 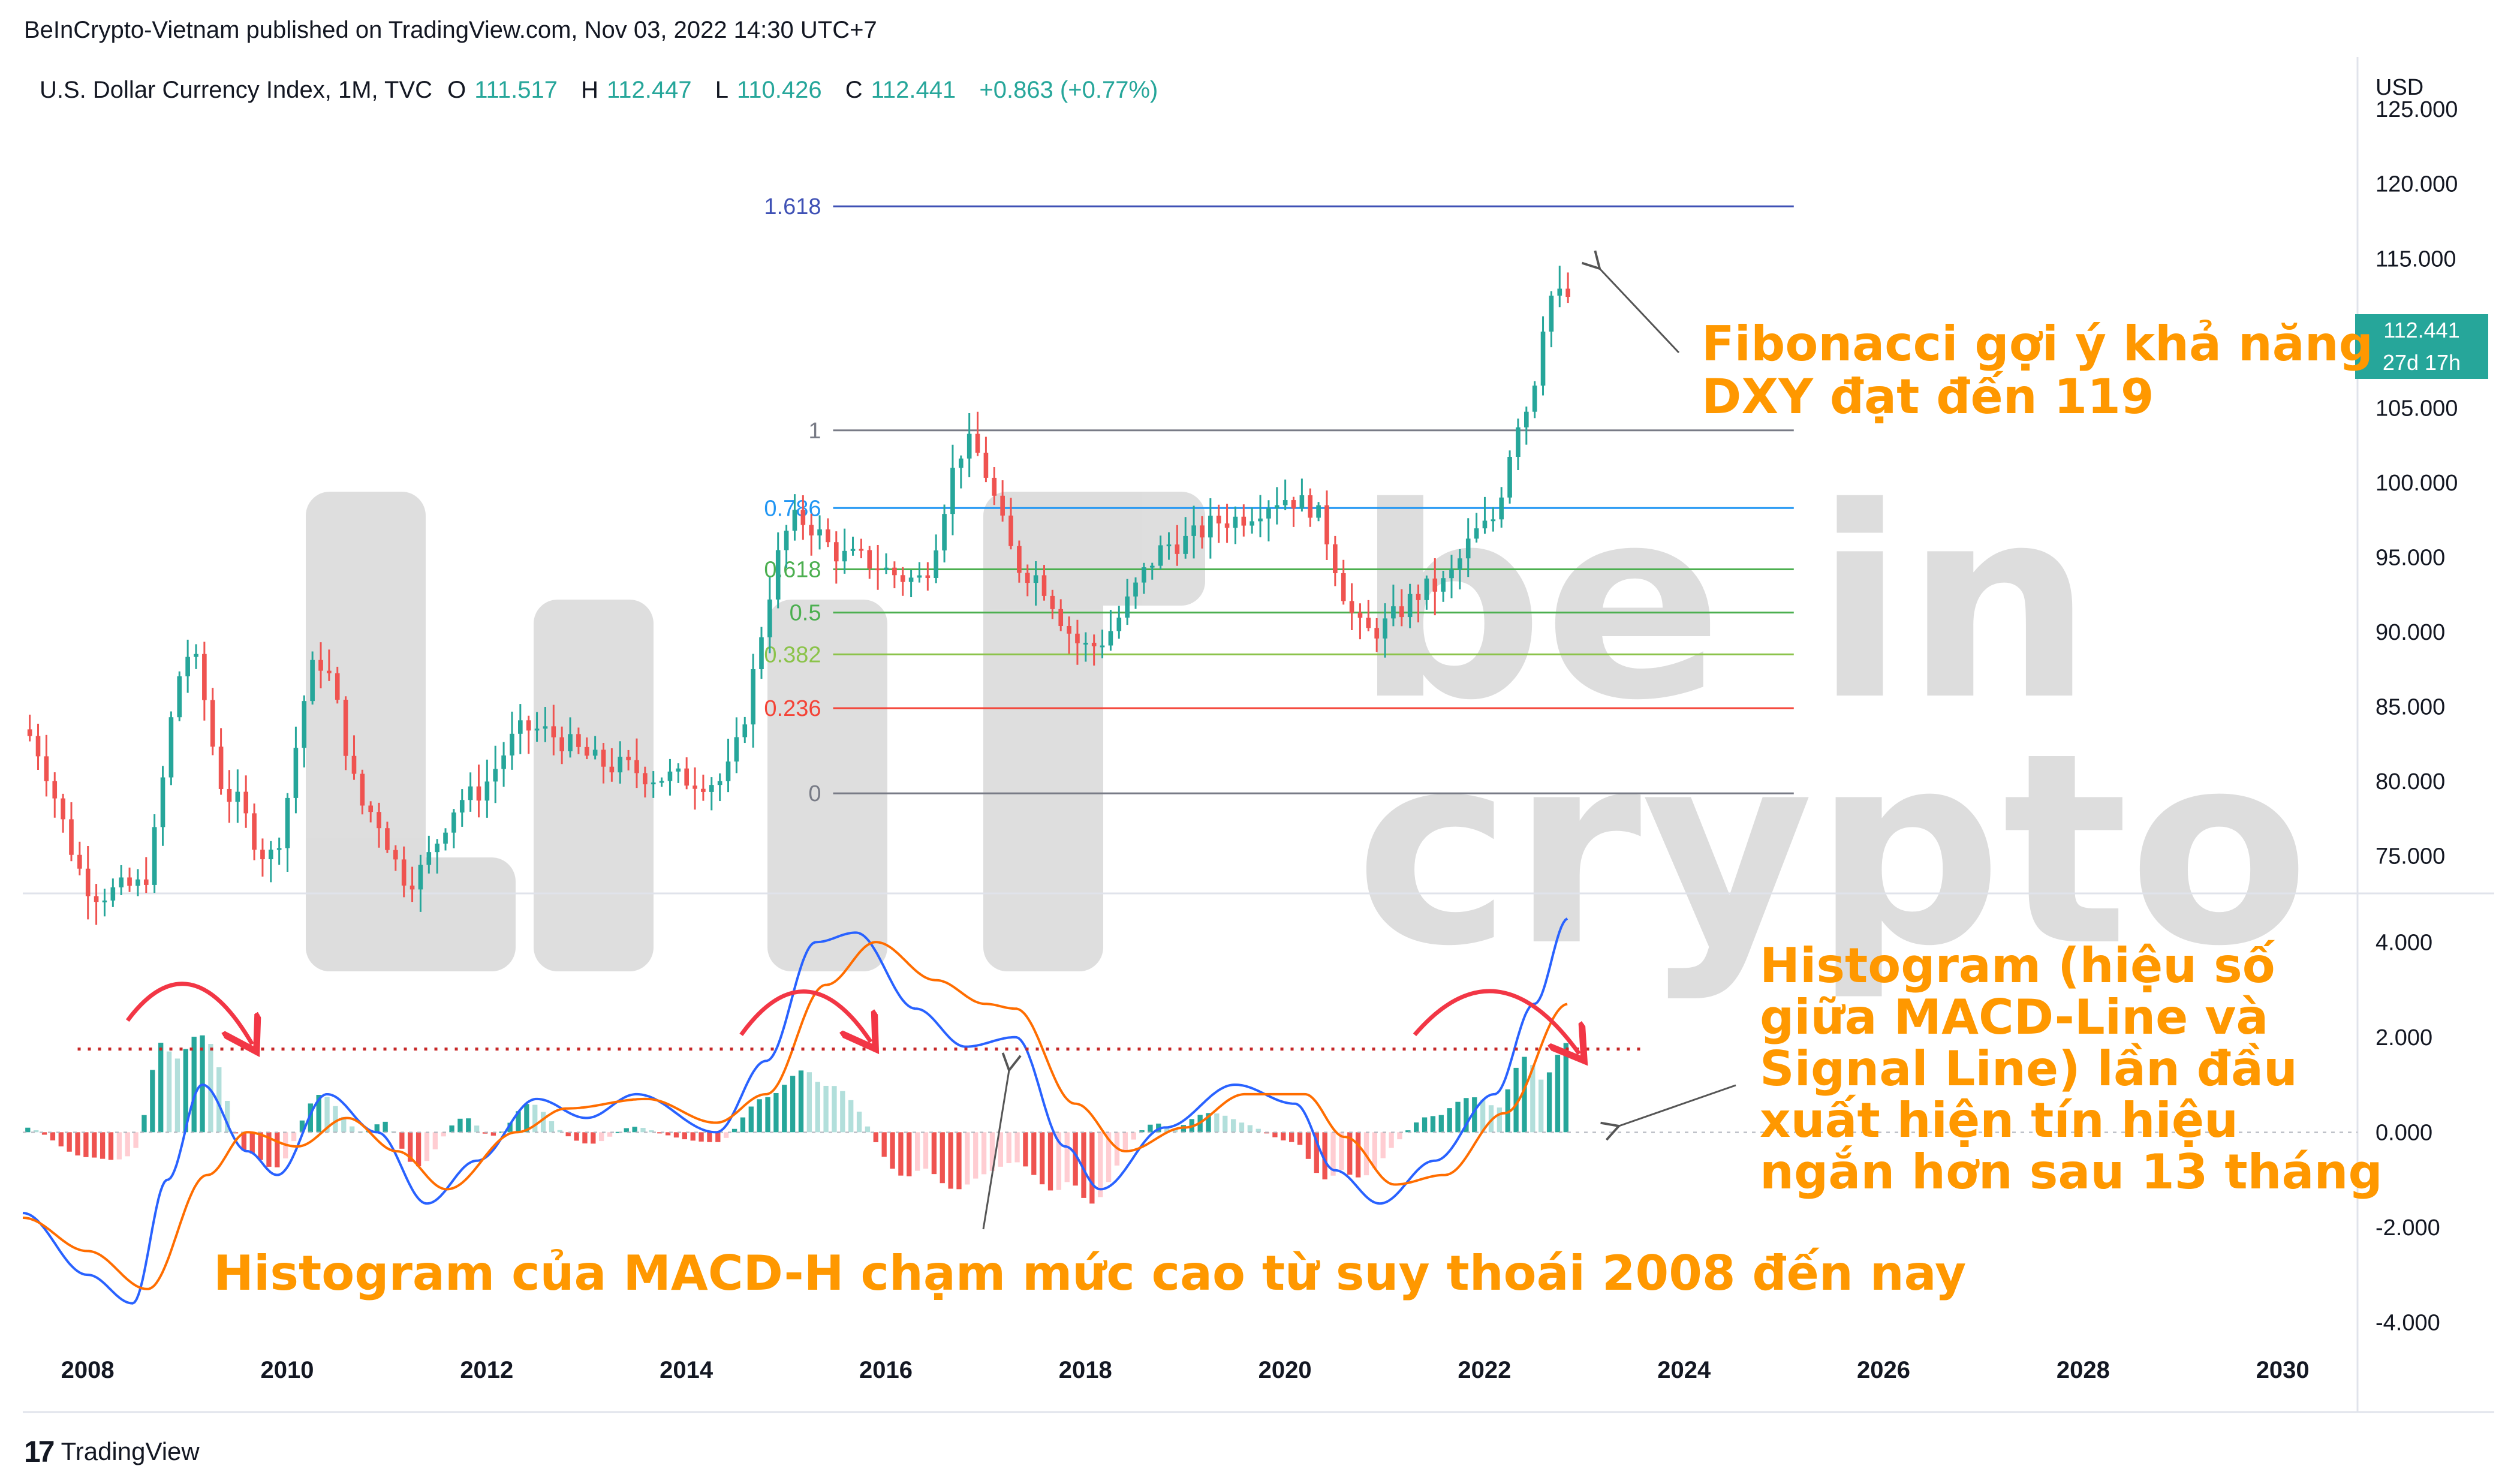 I want to click on last-price: 112.441, so click(x=2421, y=330).